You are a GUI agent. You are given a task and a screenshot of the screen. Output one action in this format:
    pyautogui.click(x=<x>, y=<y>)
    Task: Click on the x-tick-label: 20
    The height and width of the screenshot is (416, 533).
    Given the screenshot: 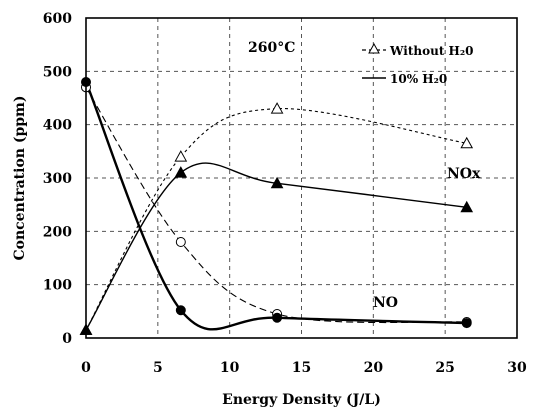 What is the action you would take?
    pyautogui.click(x=374, y=368)
    